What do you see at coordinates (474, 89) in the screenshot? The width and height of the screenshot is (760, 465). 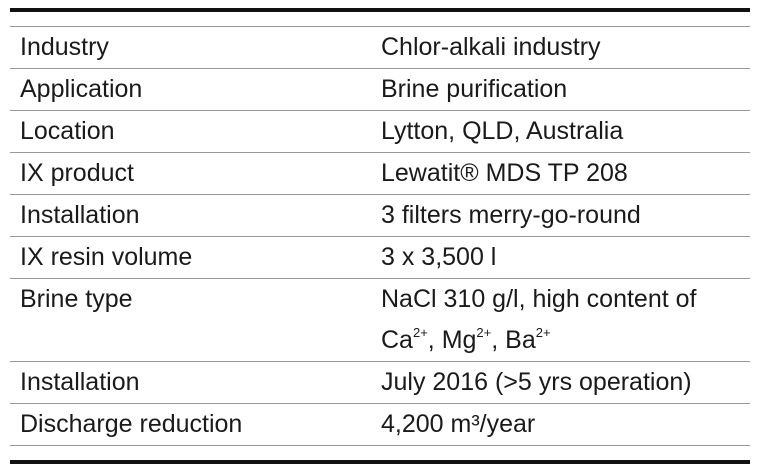 I see `row-value: Brine purification` at bounding box center [474, 89].